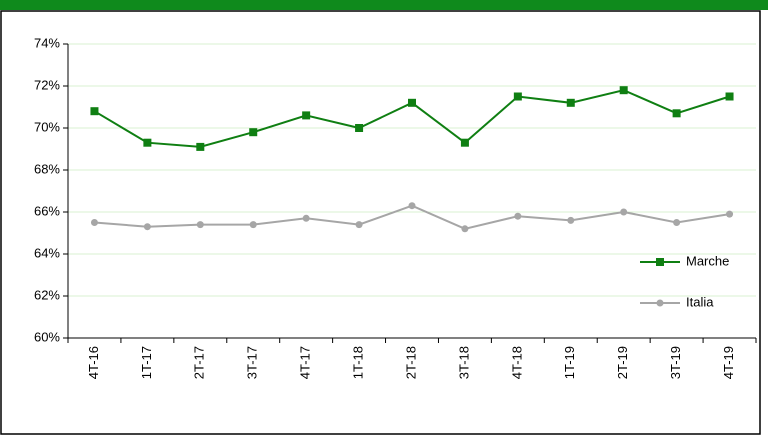 This screenshot has width=768, height=435. What do you see at coordinates (47, 210) in the screenshot?
I see `y-tick-label: 66%` at bounding box center [47, 210].